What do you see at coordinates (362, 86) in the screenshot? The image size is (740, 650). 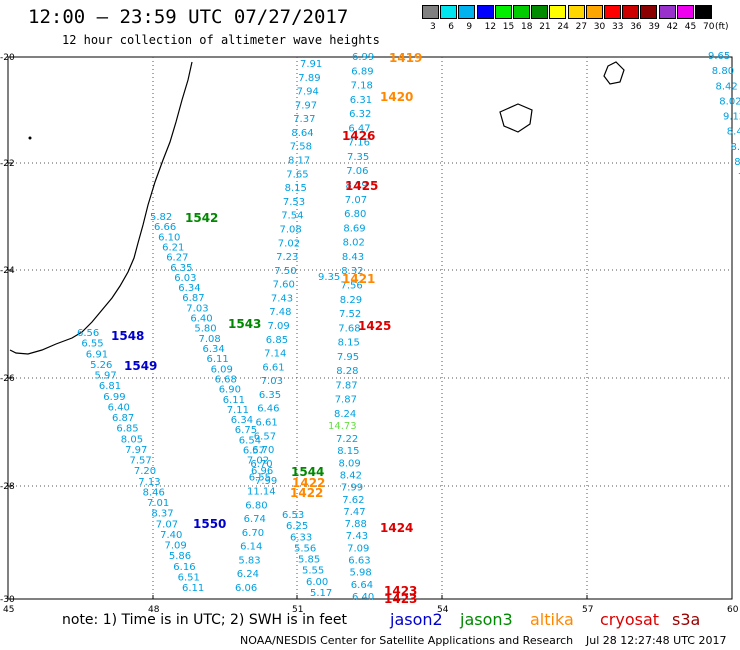 I see `track-value: 7.18` at bounding box center [362, 86].